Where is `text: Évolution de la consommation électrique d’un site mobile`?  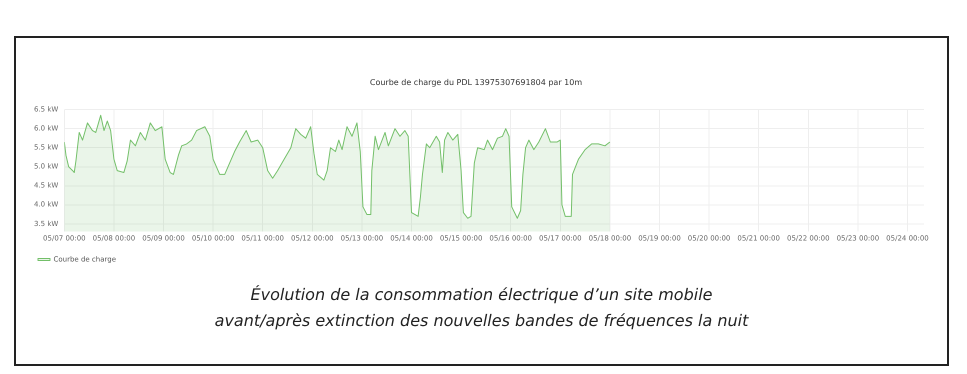 text: Évolution de la consommation électrique d’un site mobile is located at coordinates (482, 295).